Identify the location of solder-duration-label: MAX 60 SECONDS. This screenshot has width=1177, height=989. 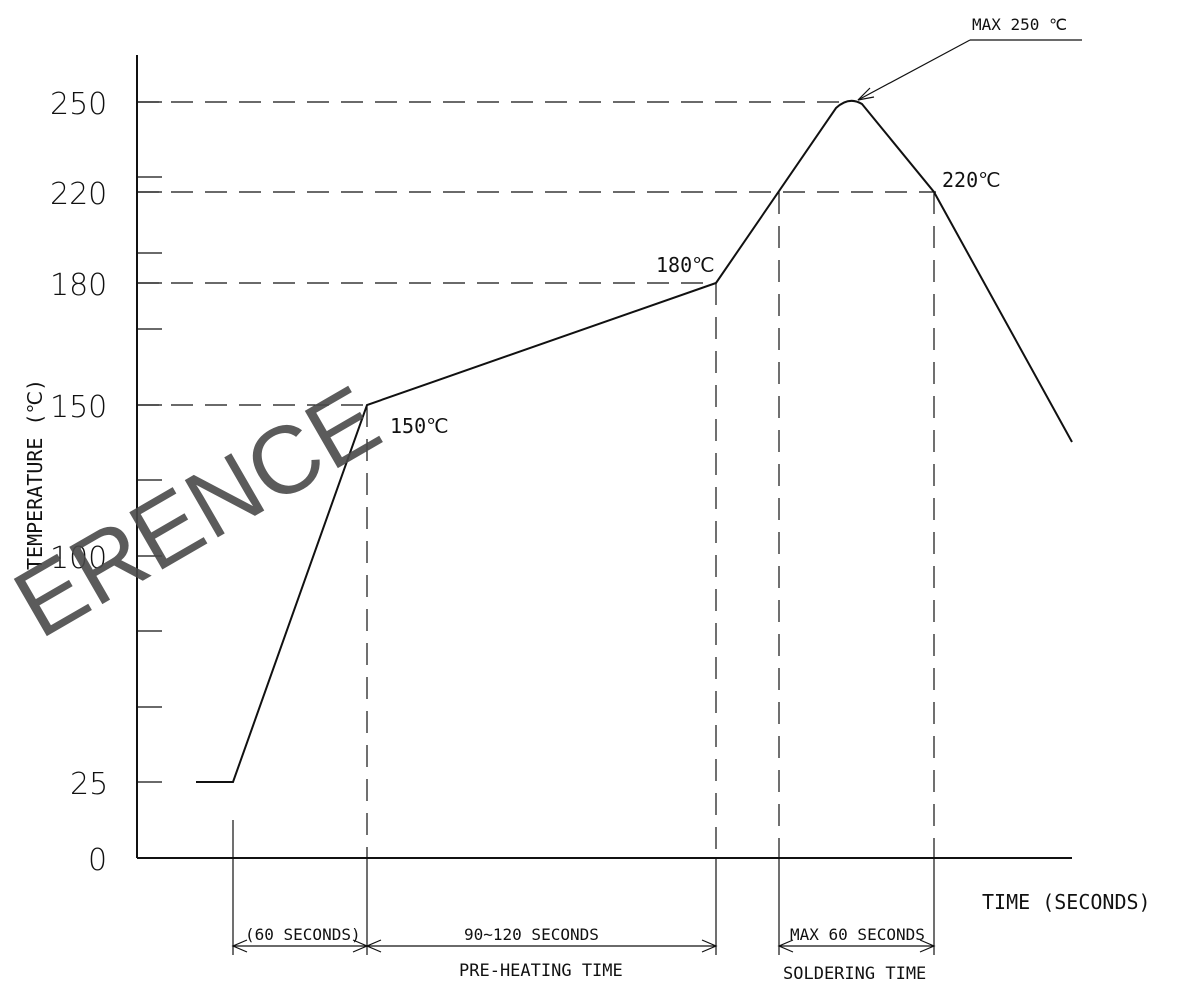
(857, 934).